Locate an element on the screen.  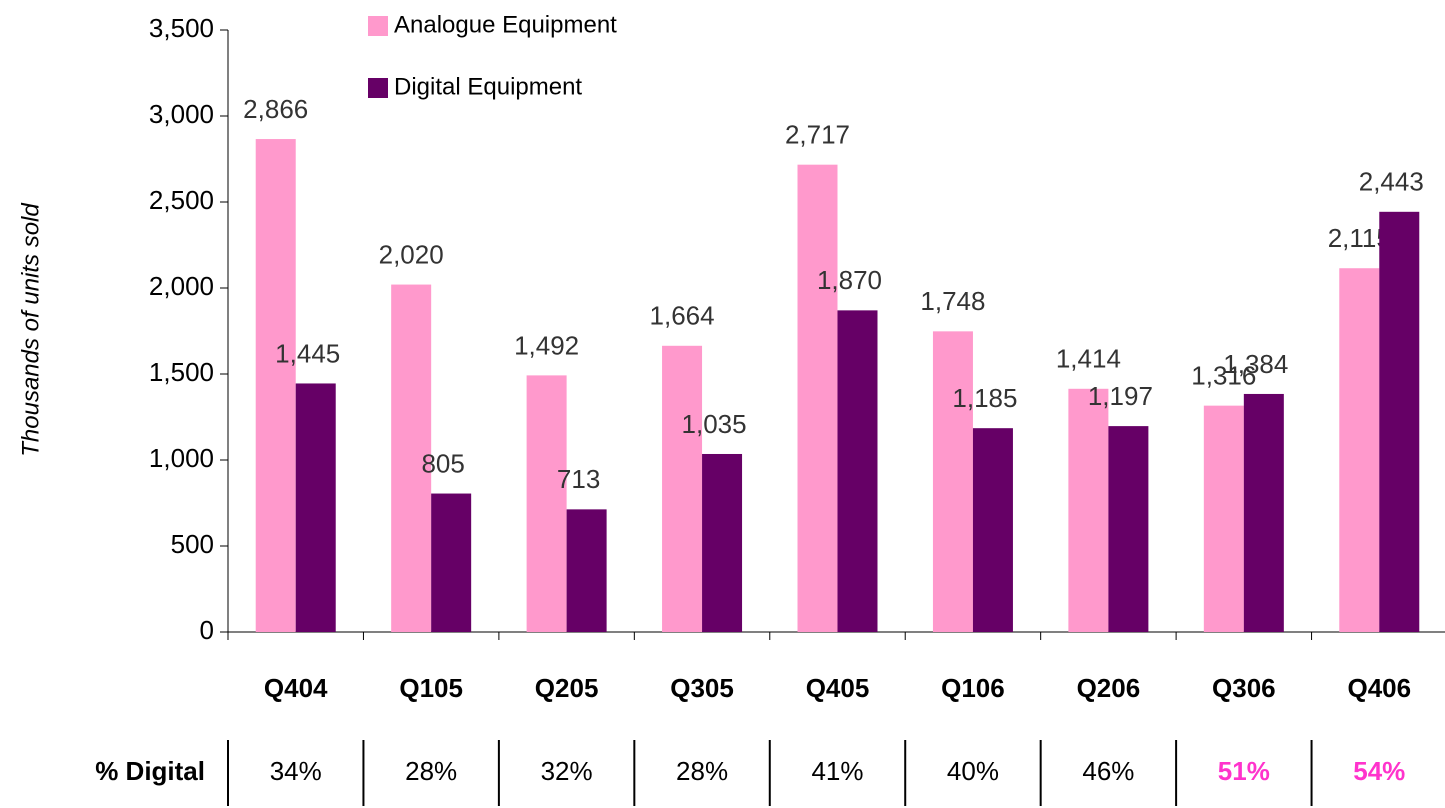
x-tick-label: Q205 is located at coordinates (567, 688).